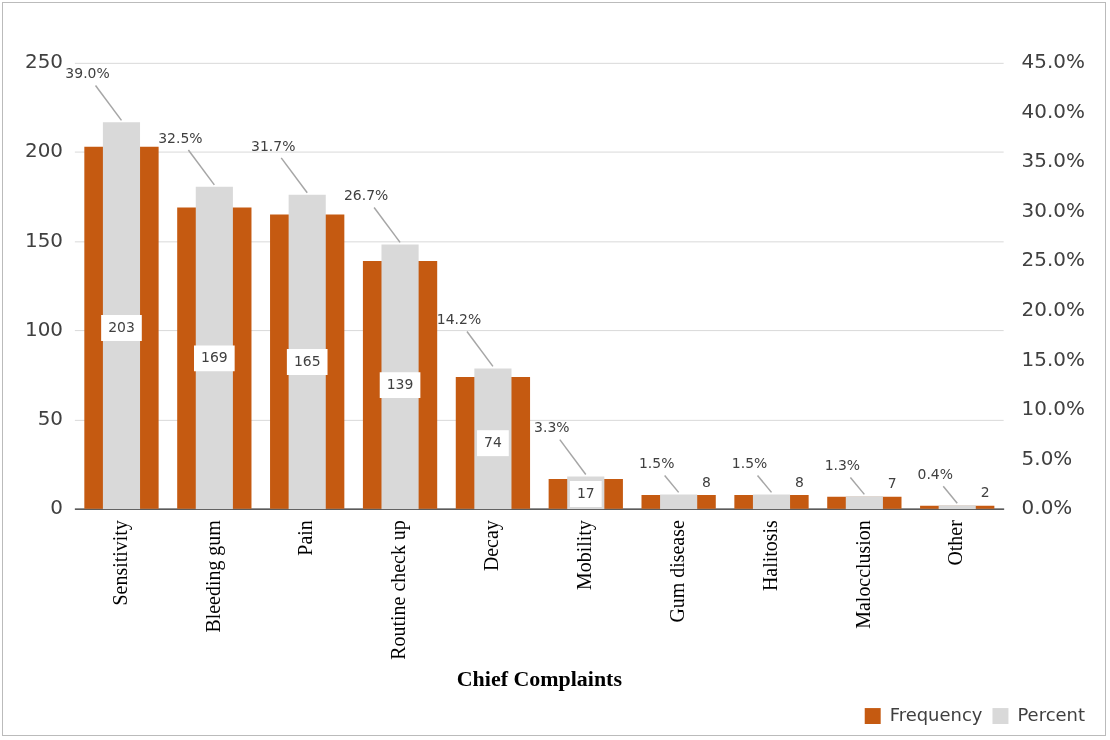 The image size is (1110, 740). I want to click on x-tick-label: Pain, so click(305, 538).